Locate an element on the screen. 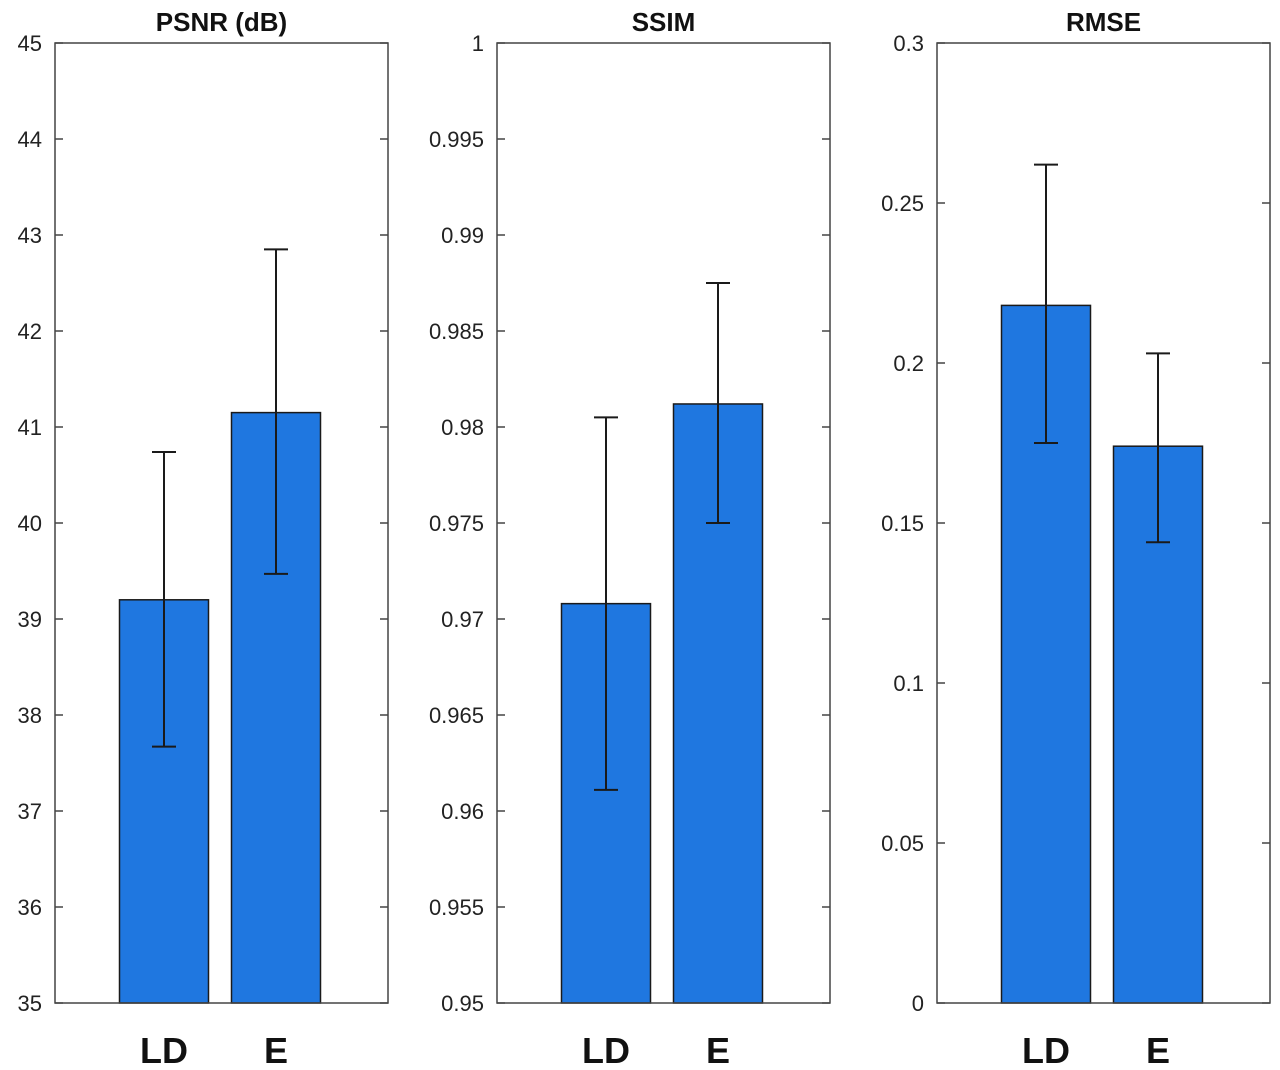  ytick-label: 45 is located at coordinates (30, 43).